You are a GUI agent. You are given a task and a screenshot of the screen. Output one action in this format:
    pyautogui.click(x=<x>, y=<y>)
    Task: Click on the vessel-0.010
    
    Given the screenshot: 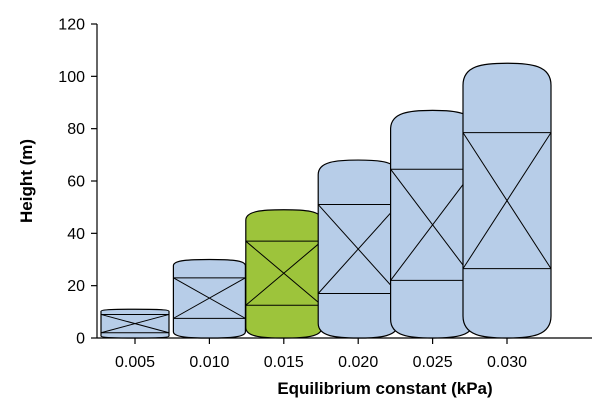 What is the action you would take?
    pyautogui.click(x=209, y=298)
    